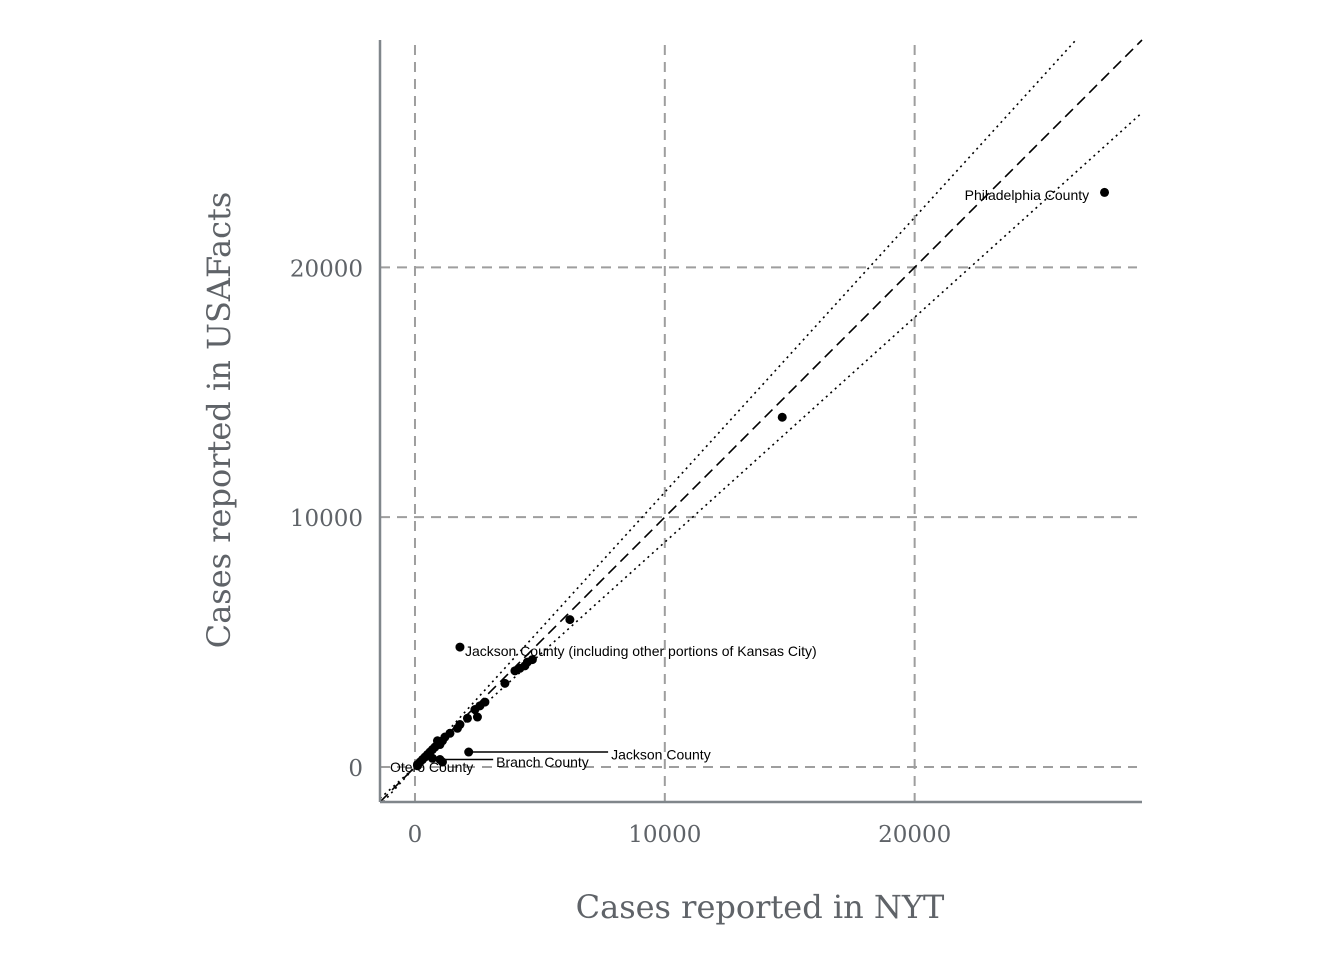 The width and height of the screenshot is (1344, 960). I want to click on y-tick-label: 0, so click(355, 769).